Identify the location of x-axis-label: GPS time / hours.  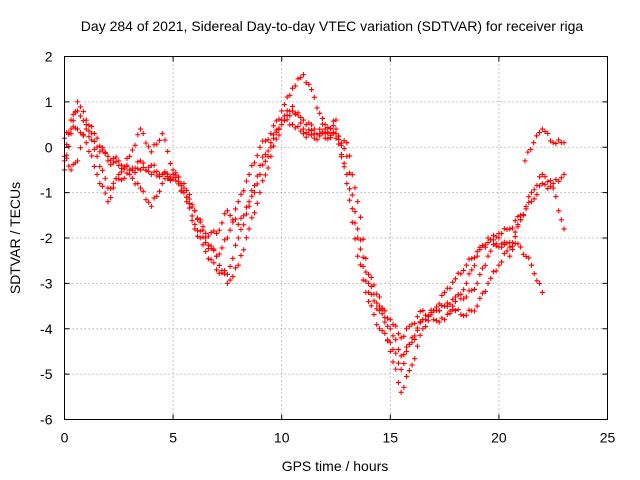
(335, 466).